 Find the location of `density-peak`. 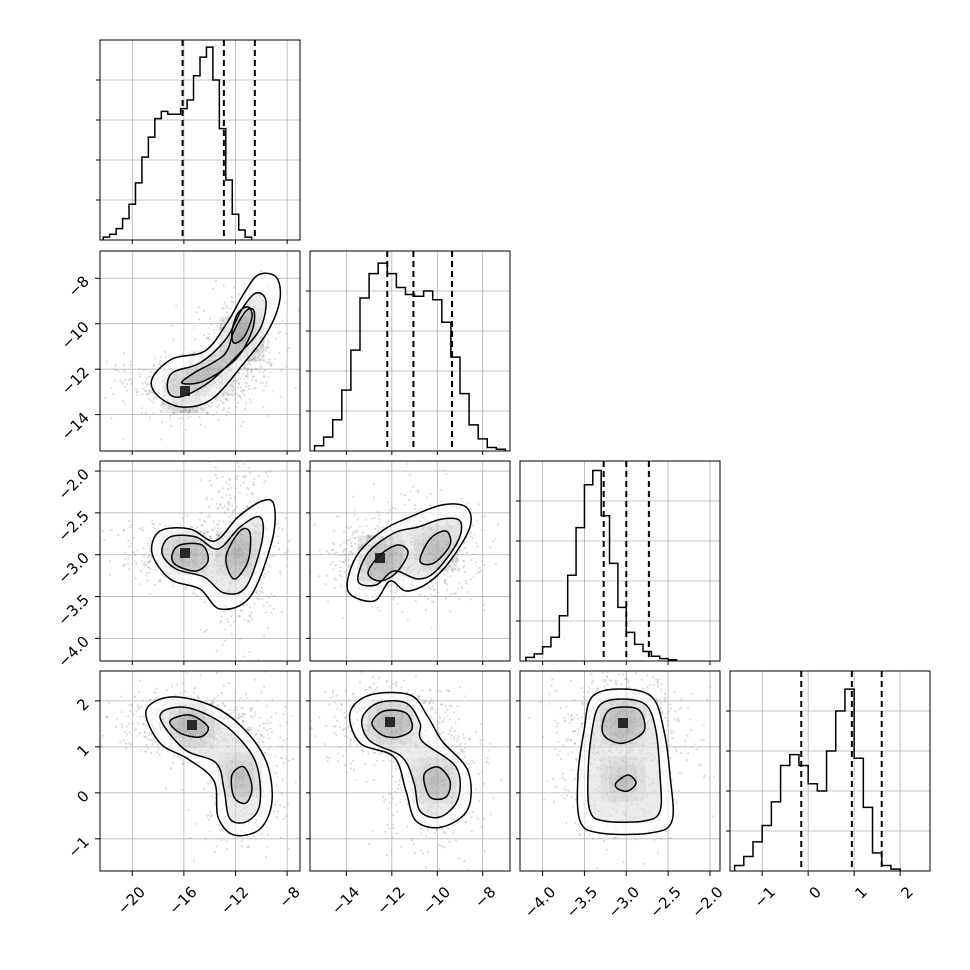

density-peak is located at coordinates (185, 391).